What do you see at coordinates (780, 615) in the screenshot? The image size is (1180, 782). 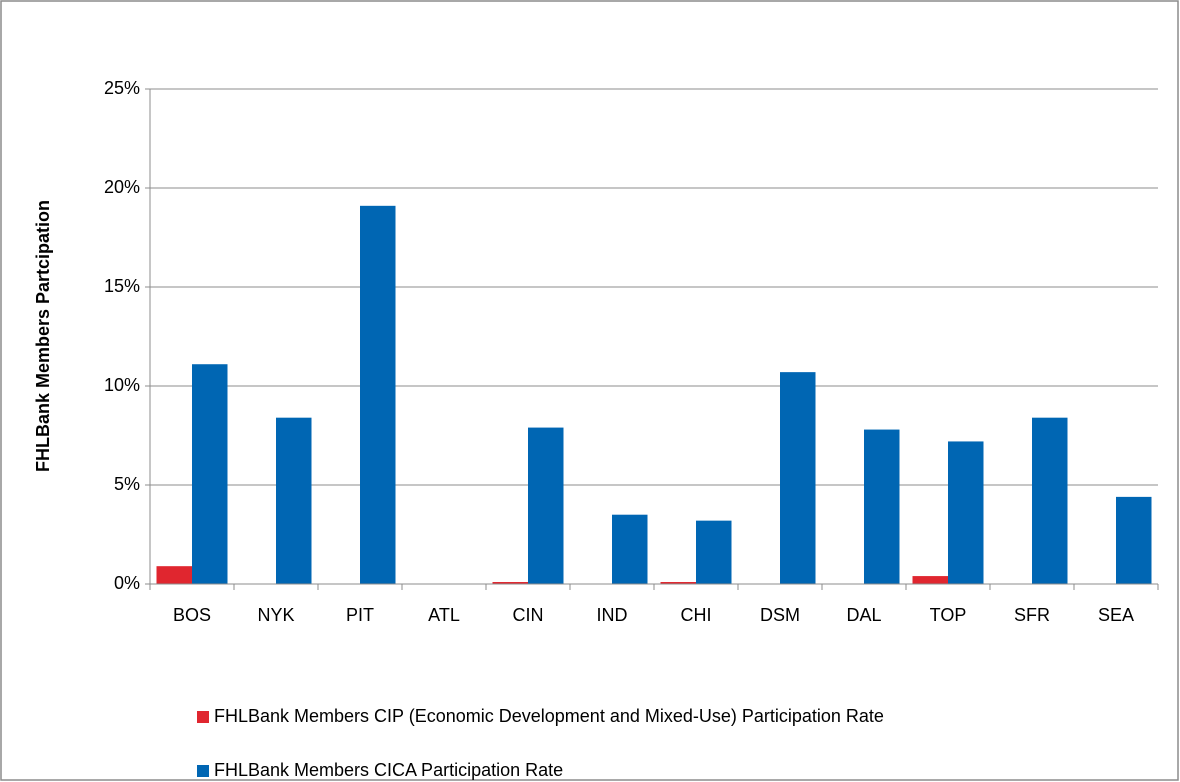 I see `x-tick-label: DSM` at bounding box center [780, 615].